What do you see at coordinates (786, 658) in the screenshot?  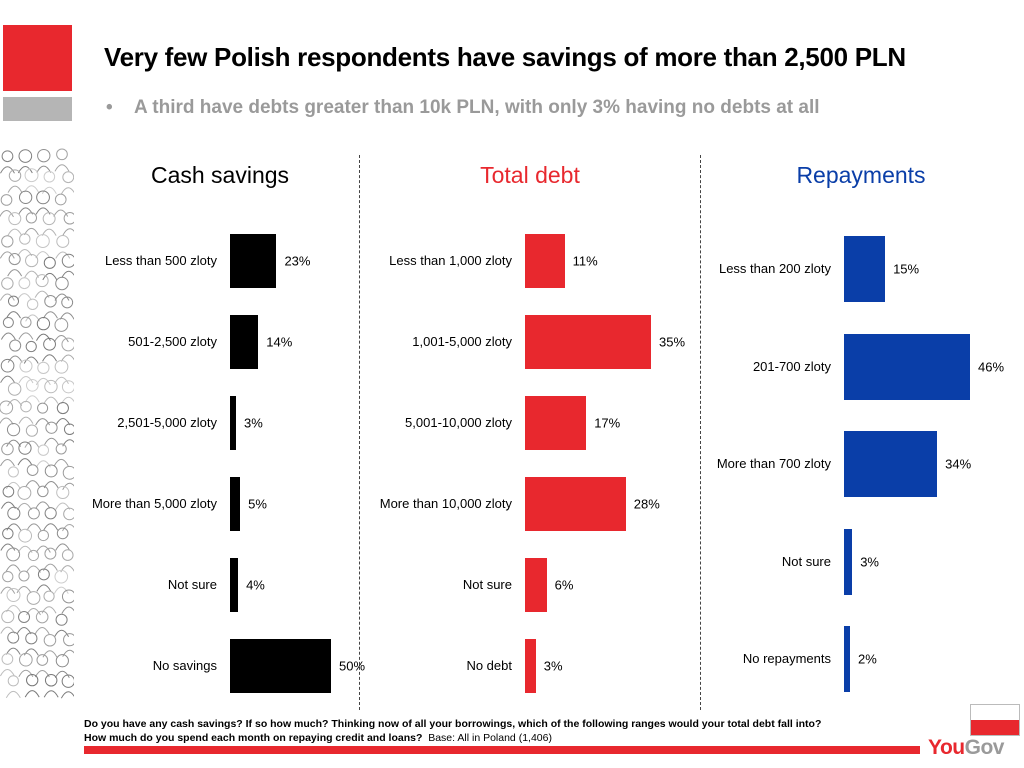 I see `category-label: No repayments` at bounding box center [786, 658].